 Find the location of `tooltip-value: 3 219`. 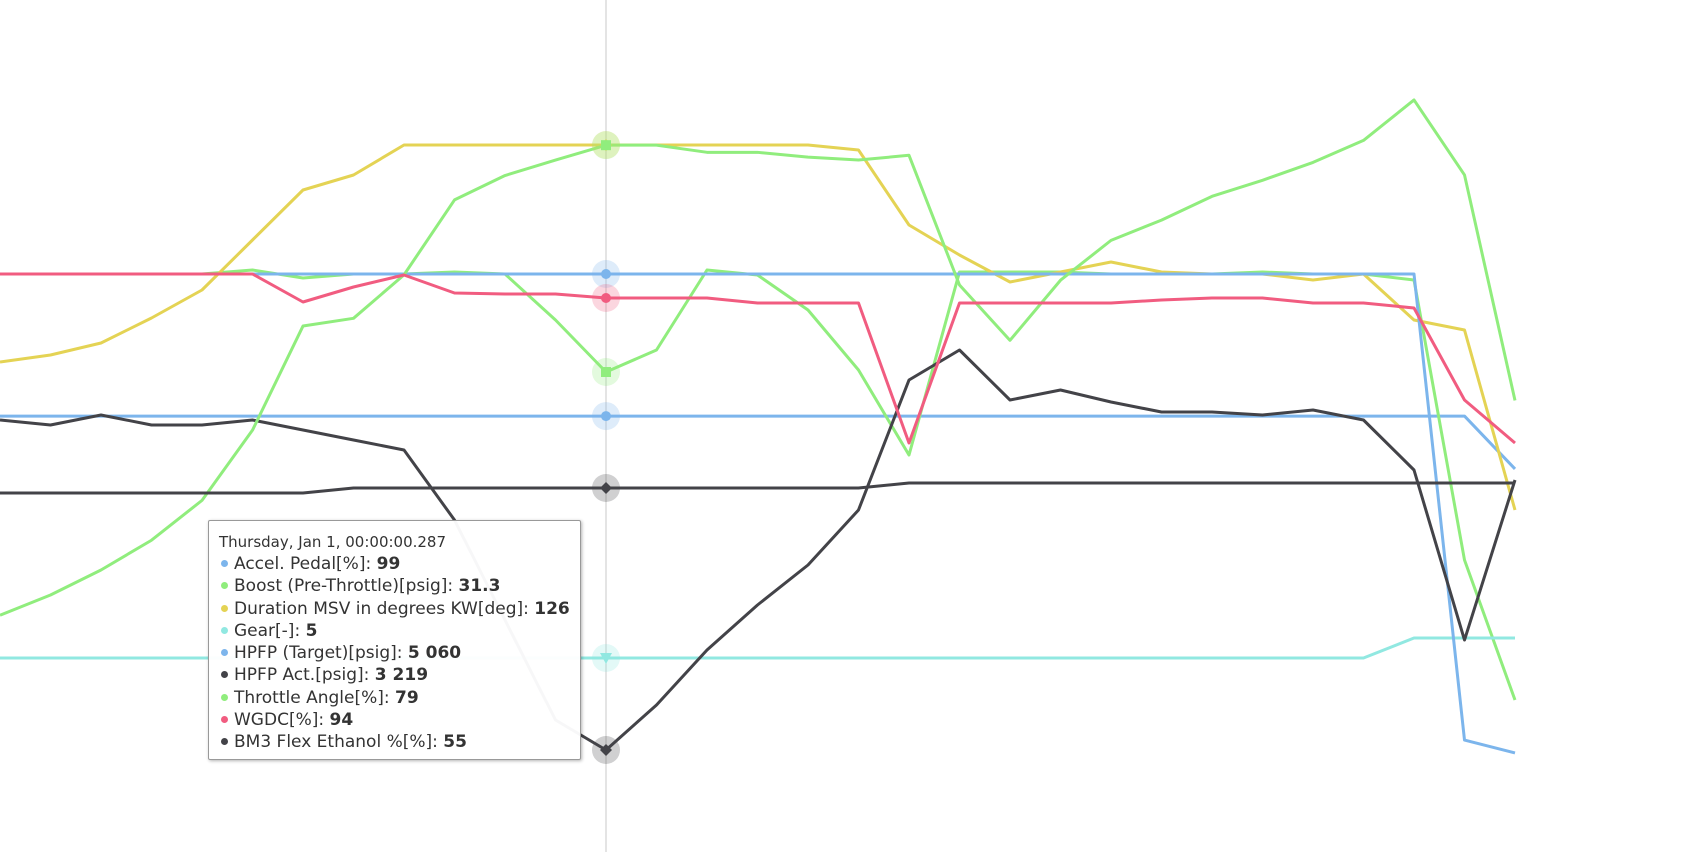

tooltip-value: 3 219 is located at coordinates (401, 675).